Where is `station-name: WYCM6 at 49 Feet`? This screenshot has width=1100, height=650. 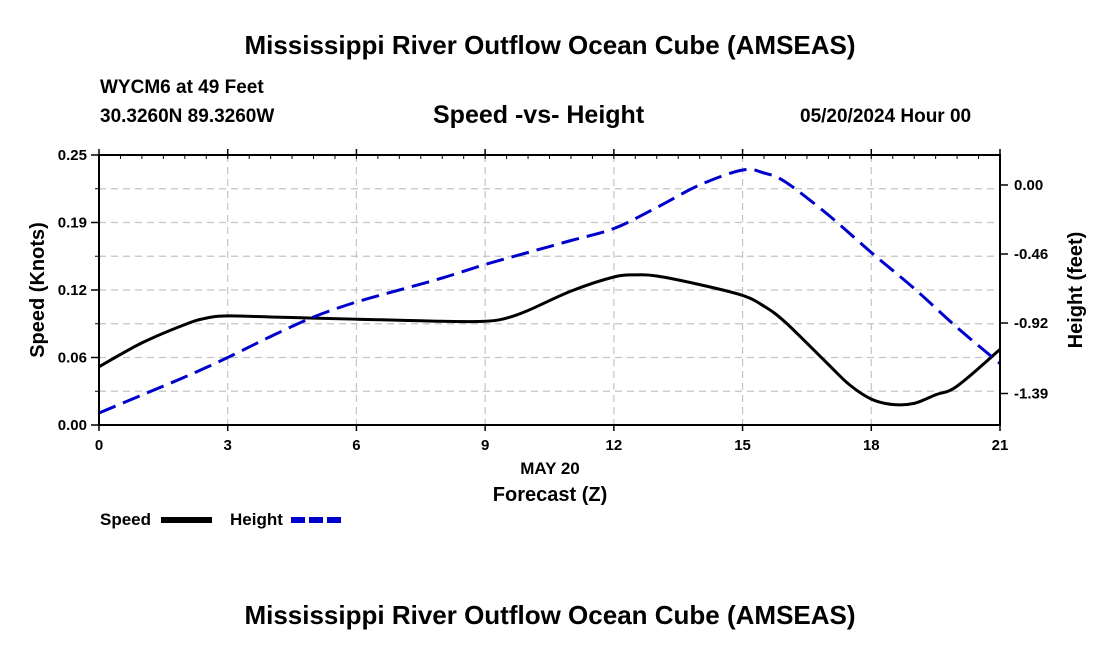 station-name: WYCM6 at 49 Feet is located at coordinates (182, 87).